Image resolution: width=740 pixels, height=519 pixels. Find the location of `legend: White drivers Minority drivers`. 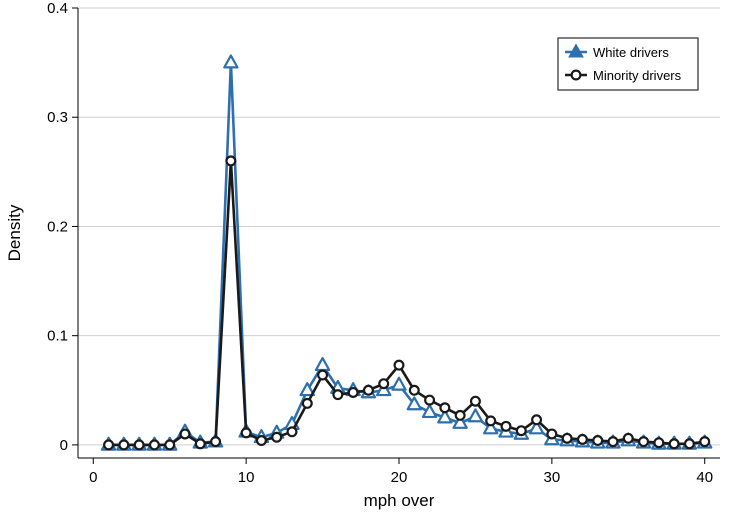

legend: White drivers Minority drivers is located at coordinates (628, 64).